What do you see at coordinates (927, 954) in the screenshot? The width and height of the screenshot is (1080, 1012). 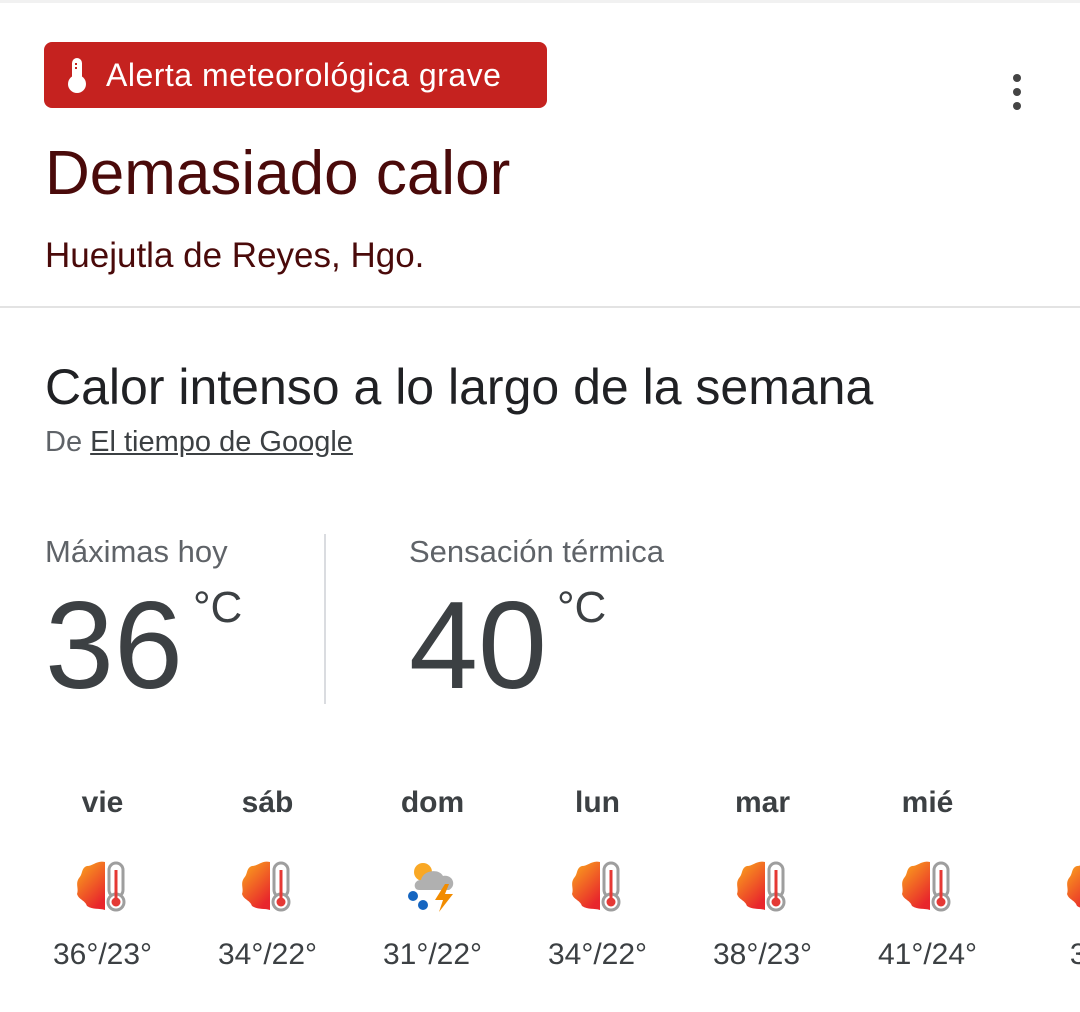 I see `day-temps: 41°/24°` at bounding box center [927, 954].